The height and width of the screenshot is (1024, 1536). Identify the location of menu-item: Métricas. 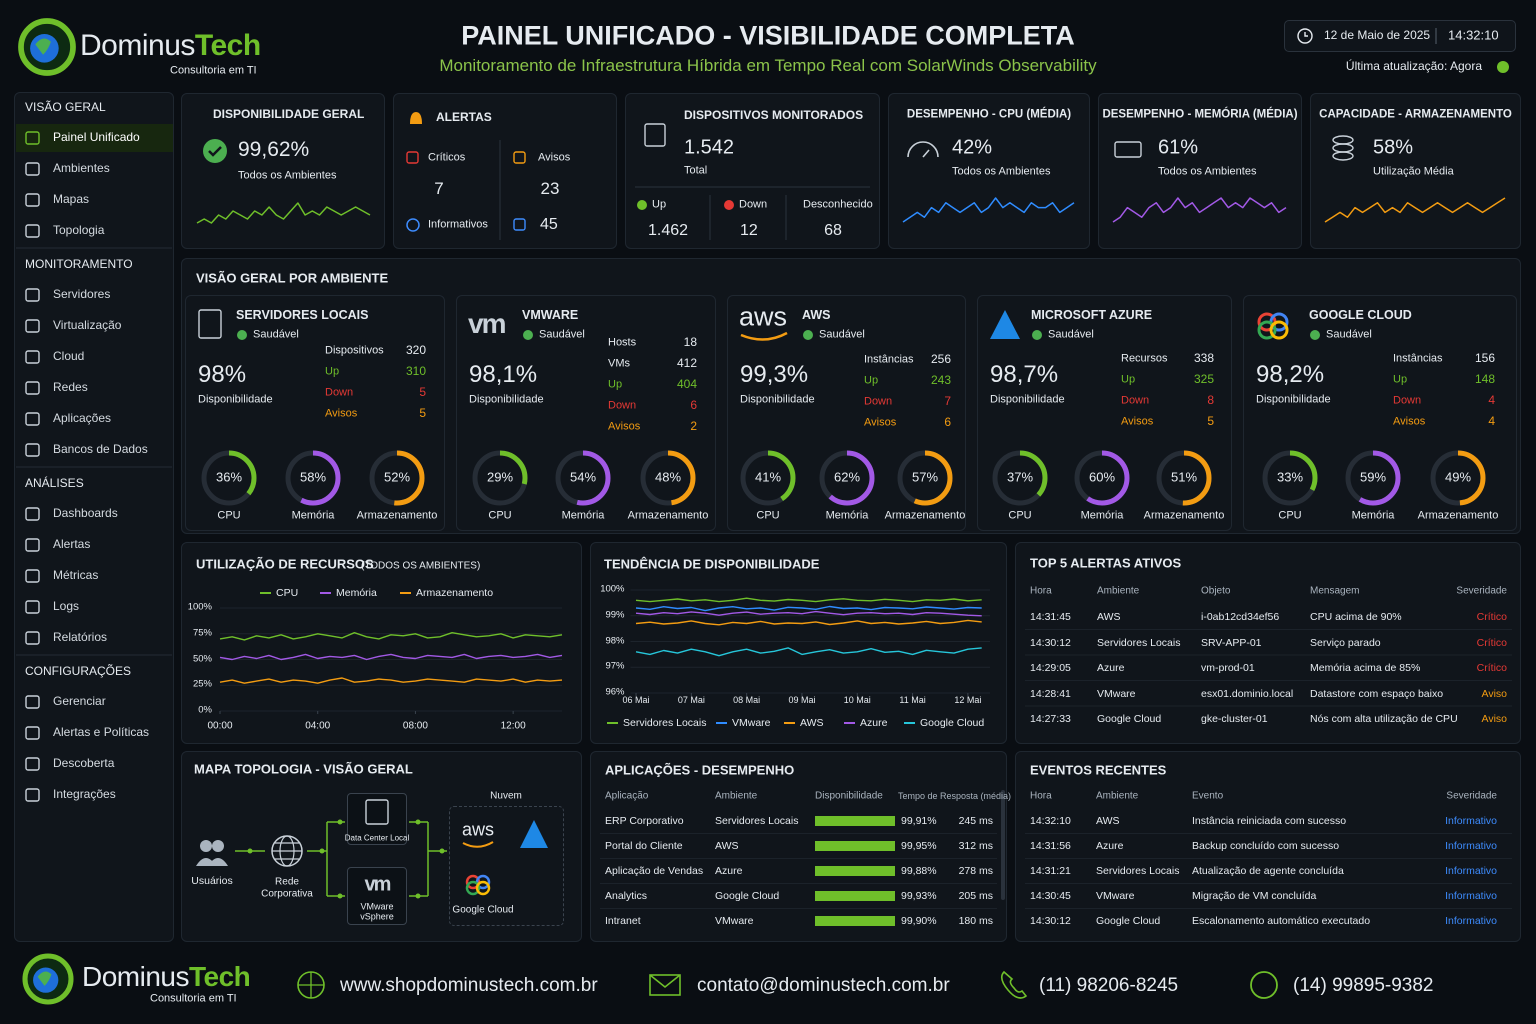
(76, 575).